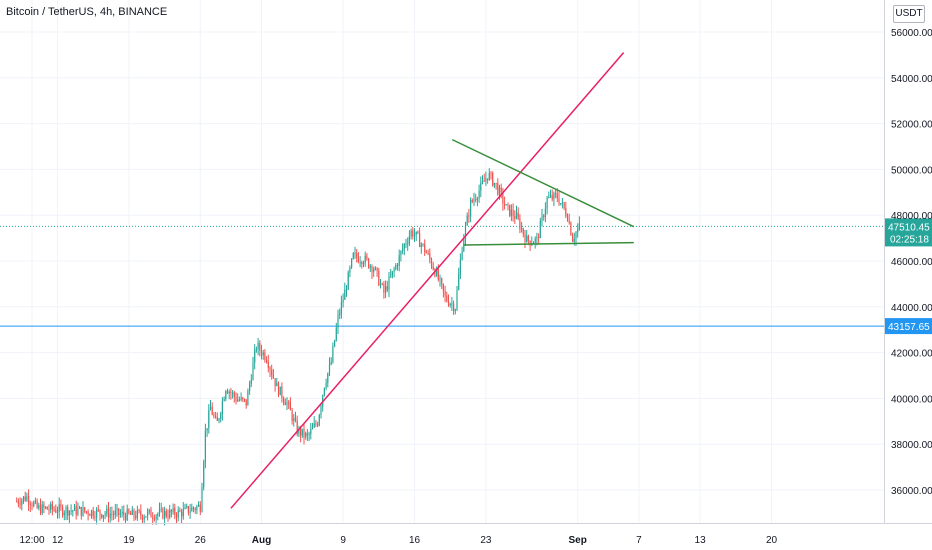 Image resolution: width=932 pixels, height=550 pixels. What do you see at coordinates (548, 243) in the screenshot?
I see `horizontal-support-trendline` at bounding box center [548, 243].